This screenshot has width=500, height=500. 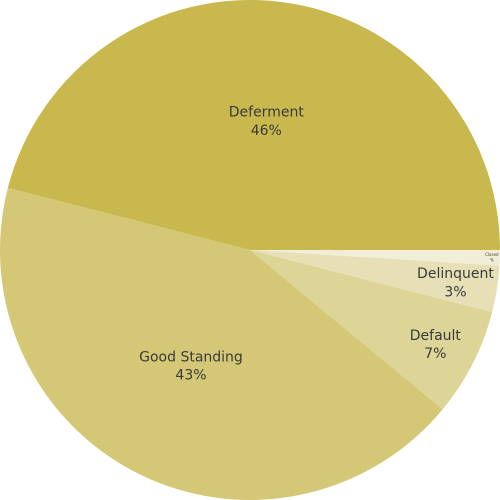 I want to click on slice-label: Deferment, so click(x=267, y=113).